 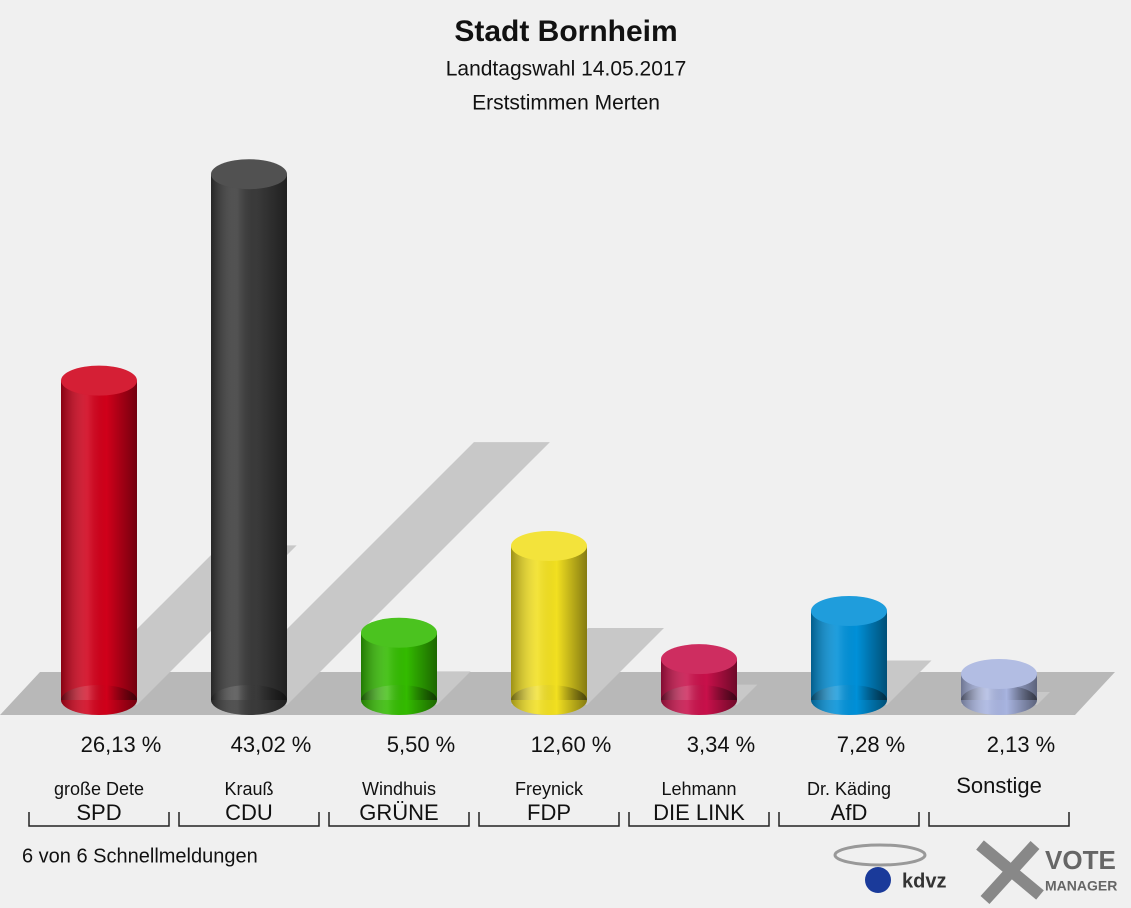 What do you see at coordinates (565, 31) in the screenshot?
I see `chart-title: Stadt Bornheim` at bounding box center [565, 31].